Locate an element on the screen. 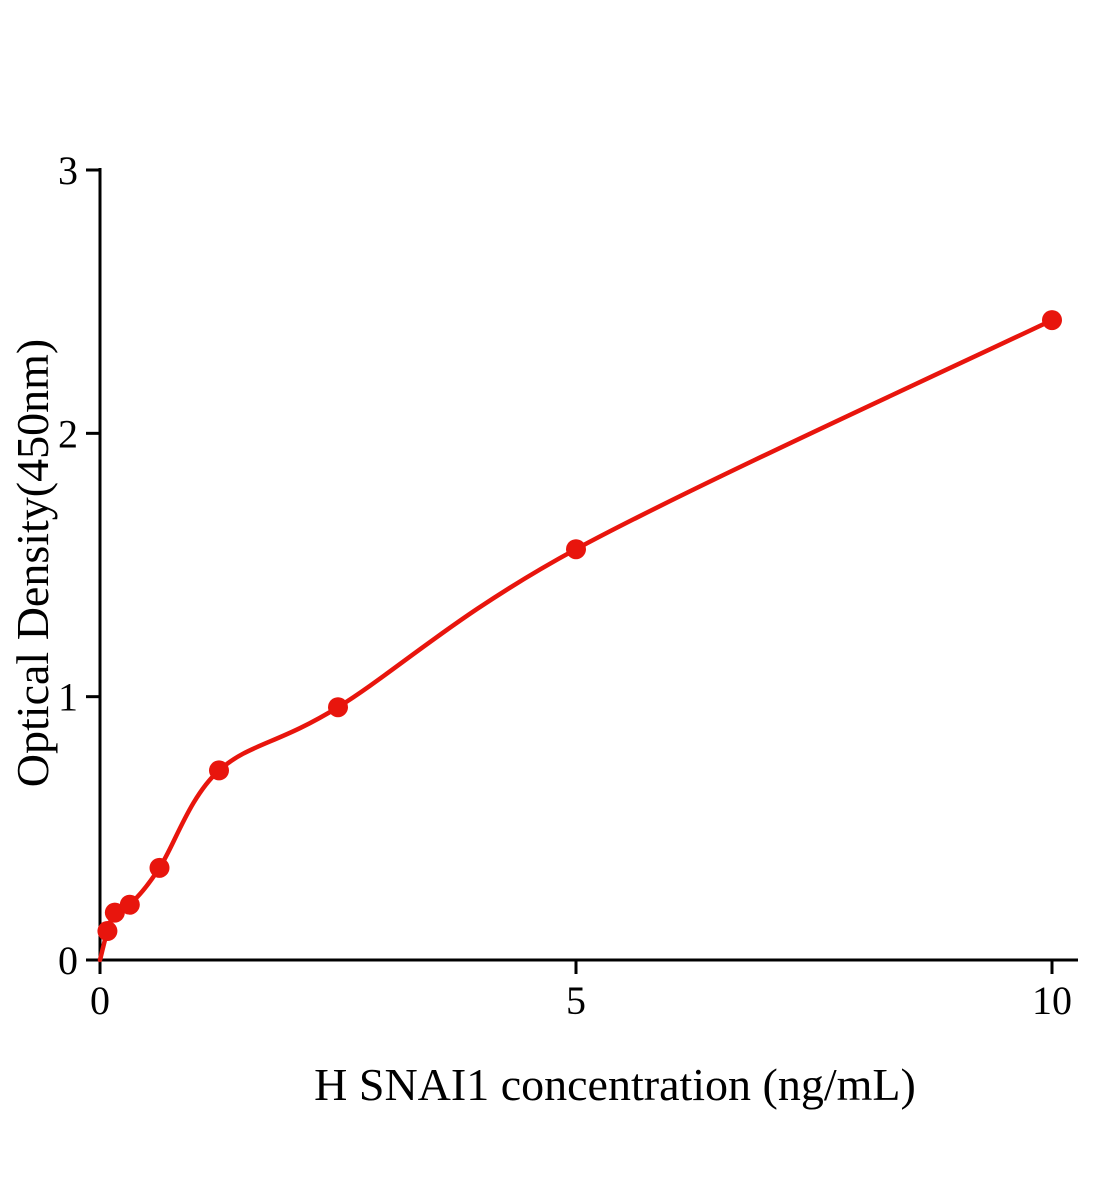  x-axis-label: H SNAI1 concentration (ng/mL) is located at coordinates (615, 1084).